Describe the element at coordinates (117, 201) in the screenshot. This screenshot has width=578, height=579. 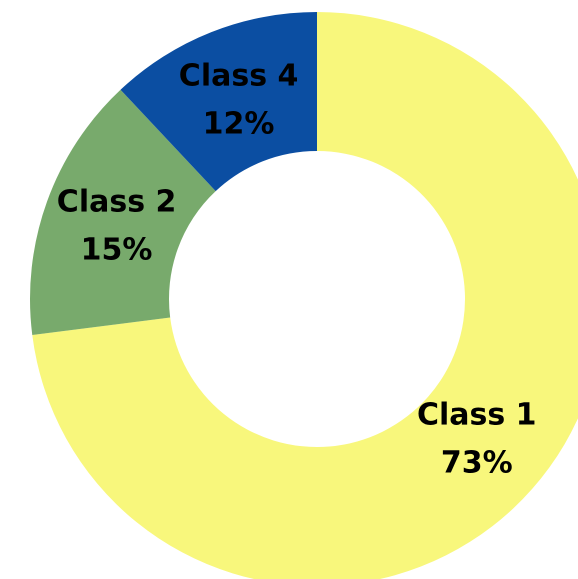
I see `slice-label: Class 2` at that location.